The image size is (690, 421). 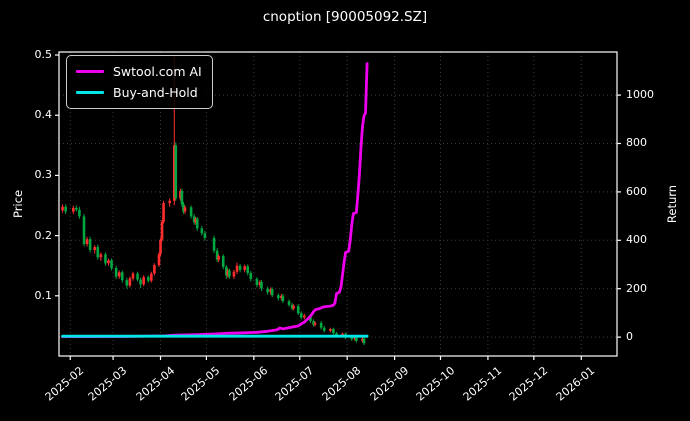 What do you see at coordinates (43, 115) in the screenshot?
I see `price-tick-label: 0.4` at bounding box center [43, 115].